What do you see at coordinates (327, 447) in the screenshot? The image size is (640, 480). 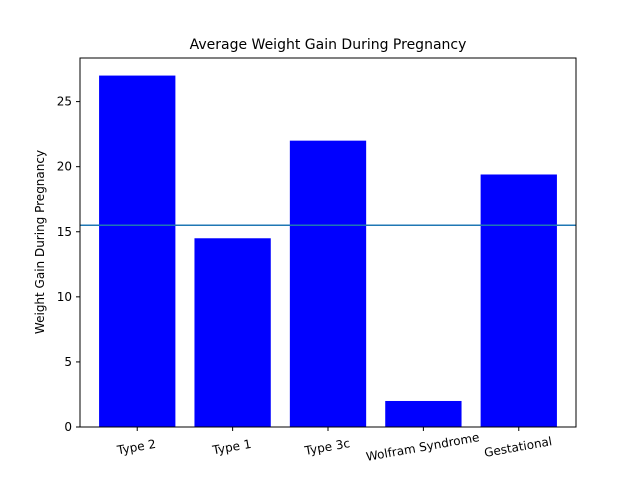 I see `x-tick-label: Type 3c` at bounding box center [327, 447].